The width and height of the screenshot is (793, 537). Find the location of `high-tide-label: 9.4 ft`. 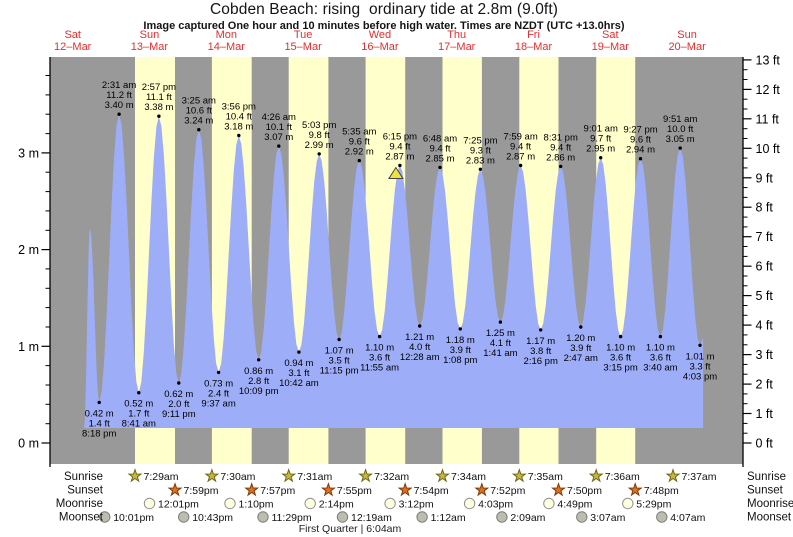

high-tide-label: 9.4 ft is located at coordinates (520, 147).